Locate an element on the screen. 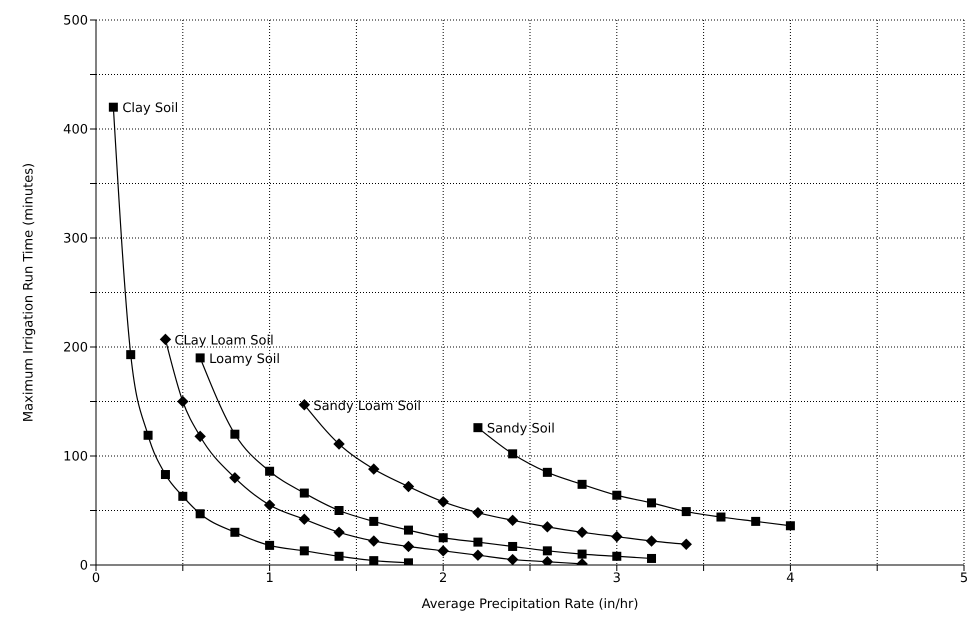 This screenshot has height=628, width=976. x-tick-label: 3 is located at coordinates (616, 578).